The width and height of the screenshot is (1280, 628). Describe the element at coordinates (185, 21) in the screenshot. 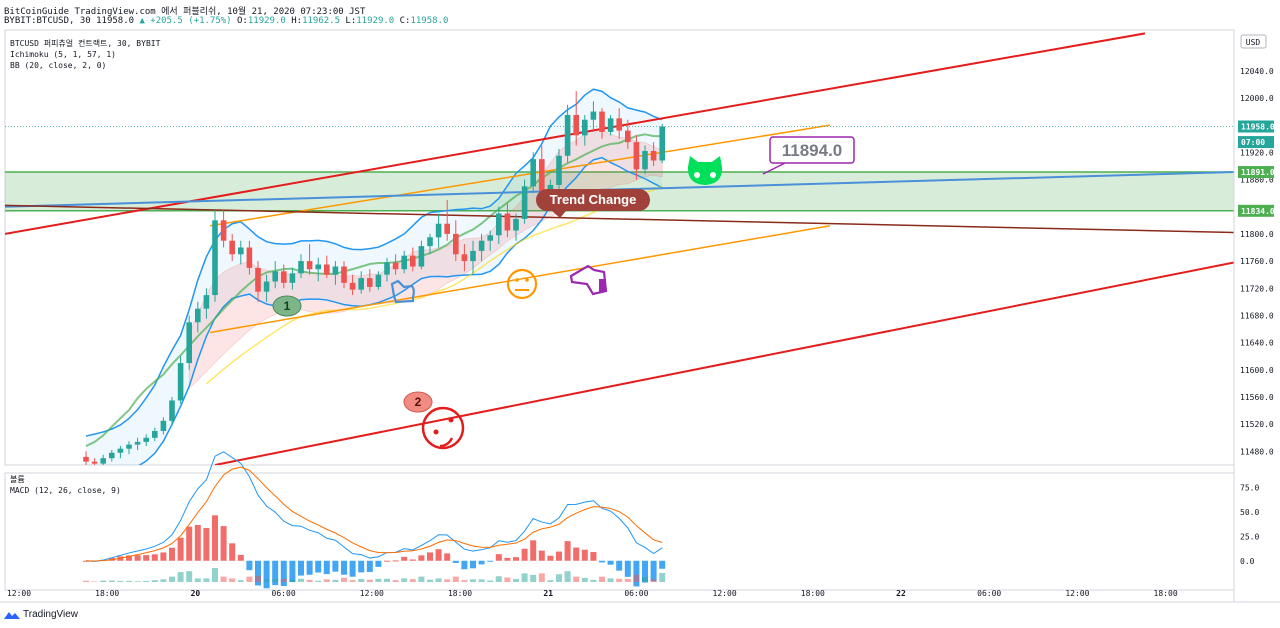

I see `price-change: ▲ +205.5 (+1.75%)` at that location.